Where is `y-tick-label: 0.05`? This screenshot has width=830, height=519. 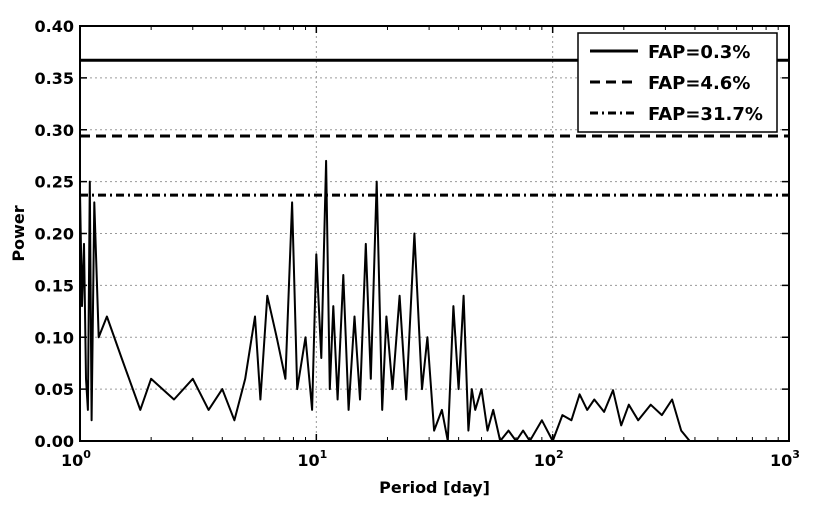 y-tick-label: 0.05 is located at coordinates (54, 389).